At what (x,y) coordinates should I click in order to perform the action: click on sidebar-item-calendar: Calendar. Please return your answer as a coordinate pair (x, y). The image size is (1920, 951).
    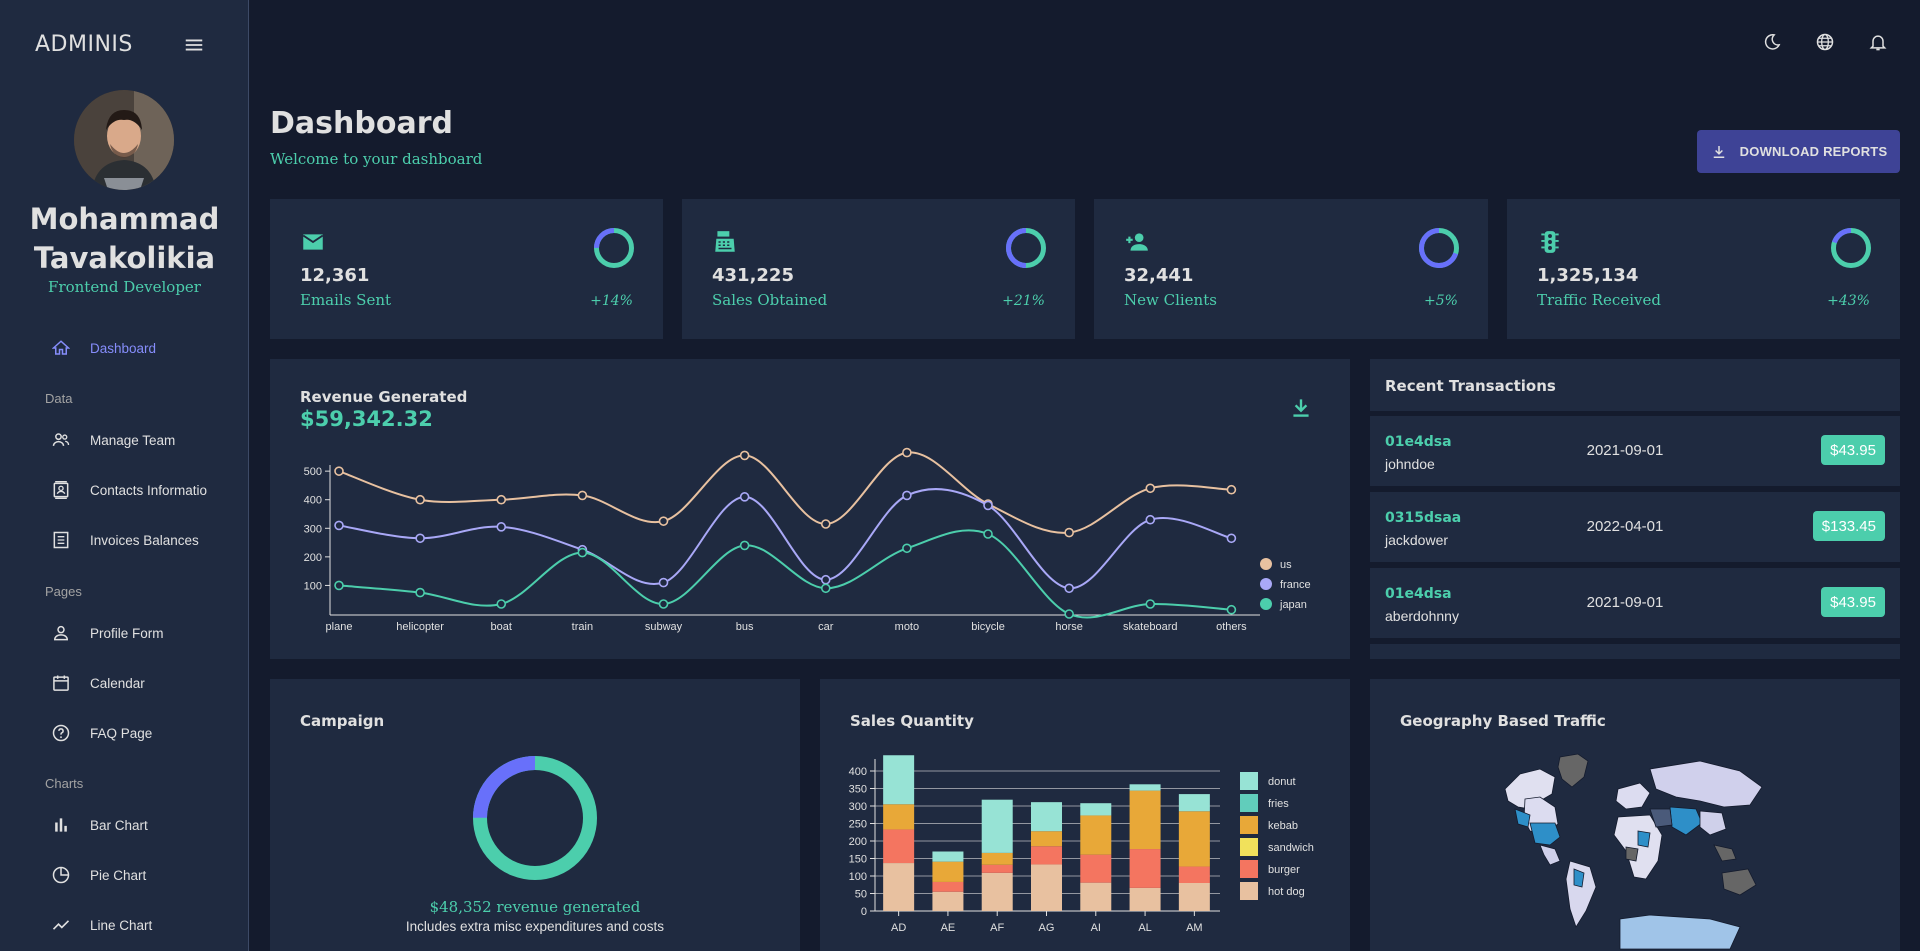
    Looking at the image, I should click on (97, 683).